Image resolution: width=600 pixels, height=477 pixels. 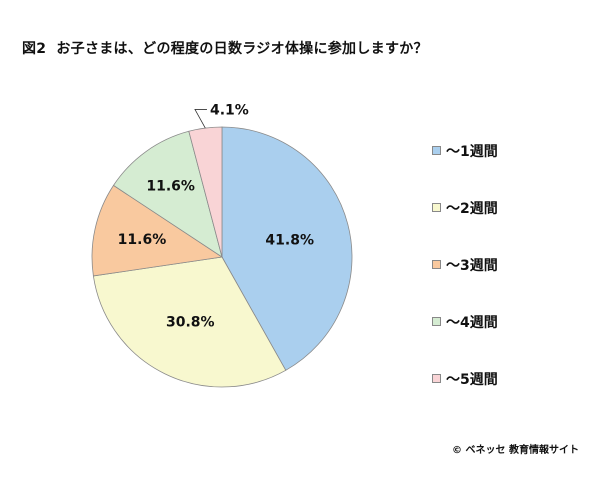 I want to click on chart-title: 図2 お子さまは、どの程度の日数ラジオ体操に参加しますか？, so click(x=225, y=48).